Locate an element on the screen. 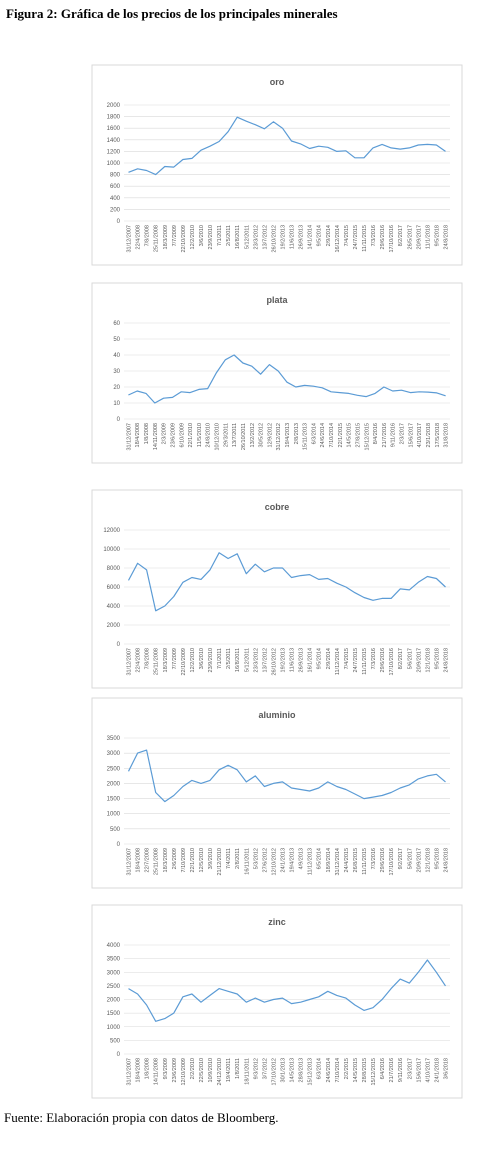  x-tick-label: 9/2/2017 is located at coordinates (401, 858).